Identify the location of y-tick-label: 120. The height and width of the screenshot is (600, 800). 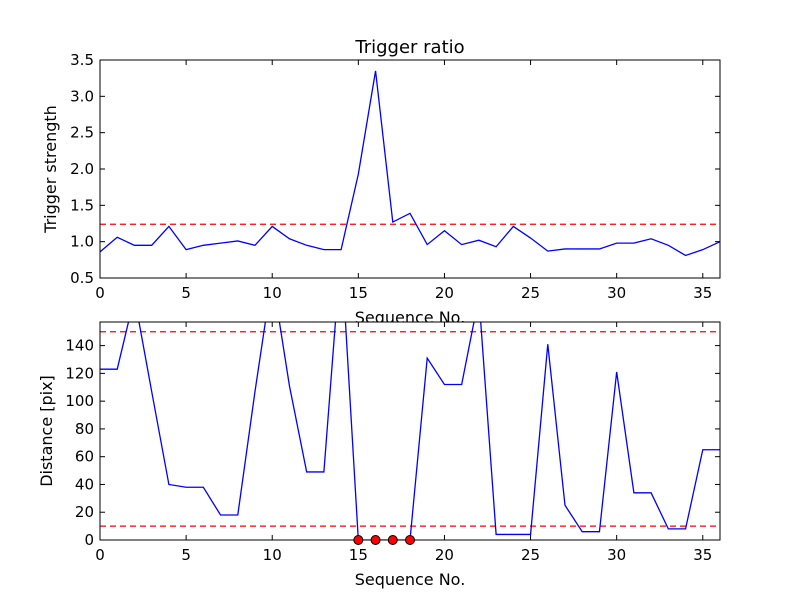
(79, 373).